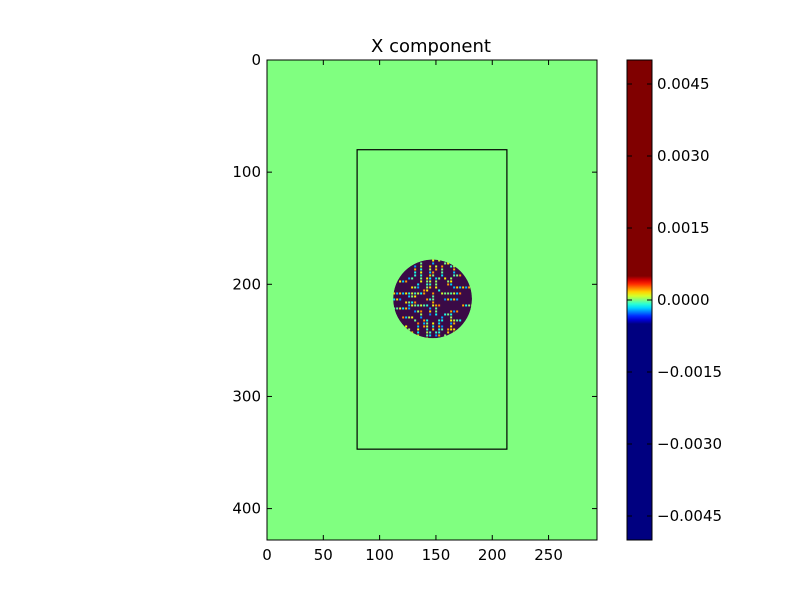 This screenshot has height=600, width=800. I want to click on colorbar-tick-label: 0.0030, so click(683, 156).